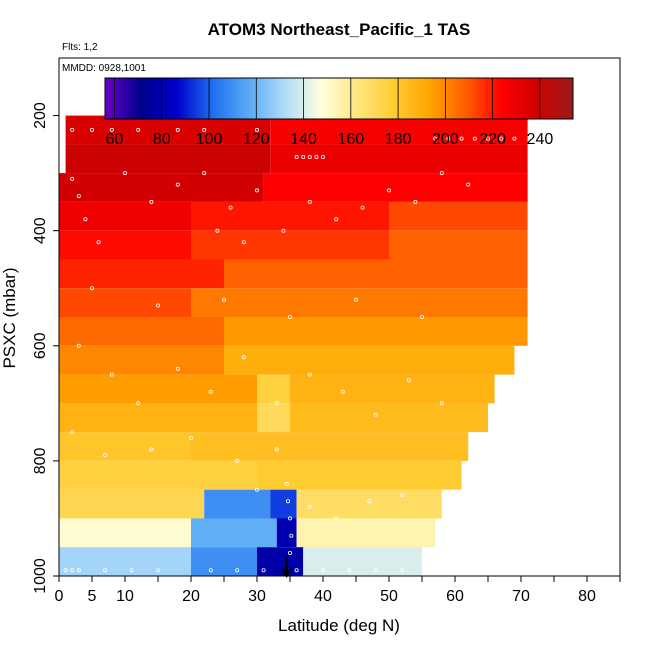 Image resolution: width=650 pixels, height=650 pixels. I want to click on x-tick-label: 5, so click(92, 596).